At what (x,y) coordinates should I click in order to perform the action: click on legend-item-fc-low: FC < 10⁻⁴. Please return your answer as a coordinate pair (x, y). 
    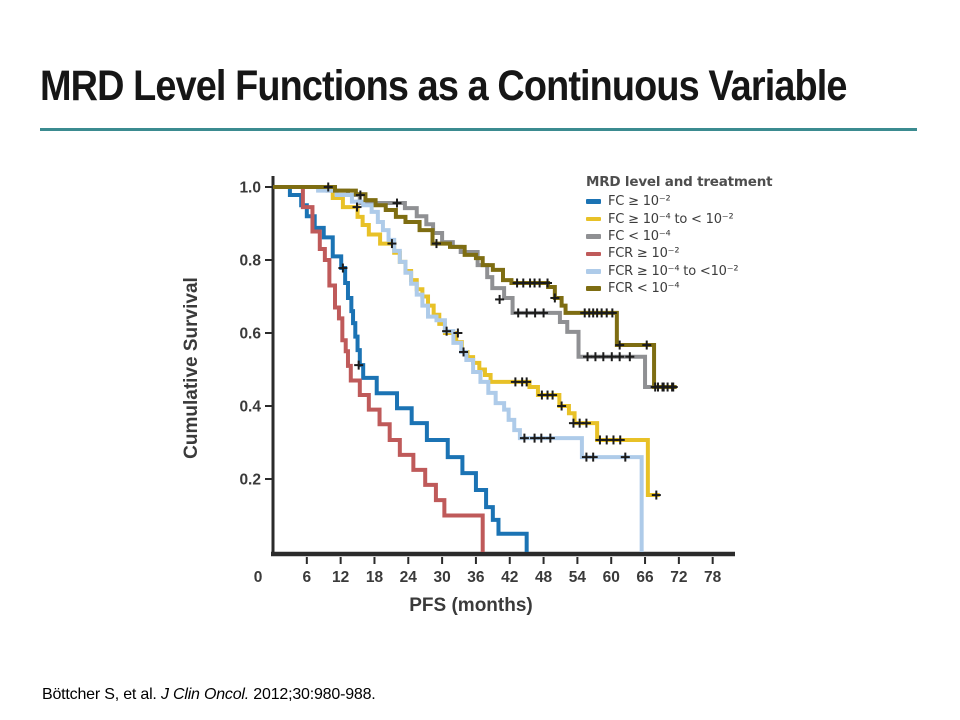
    Looking at the image, I should click on (679, 236).